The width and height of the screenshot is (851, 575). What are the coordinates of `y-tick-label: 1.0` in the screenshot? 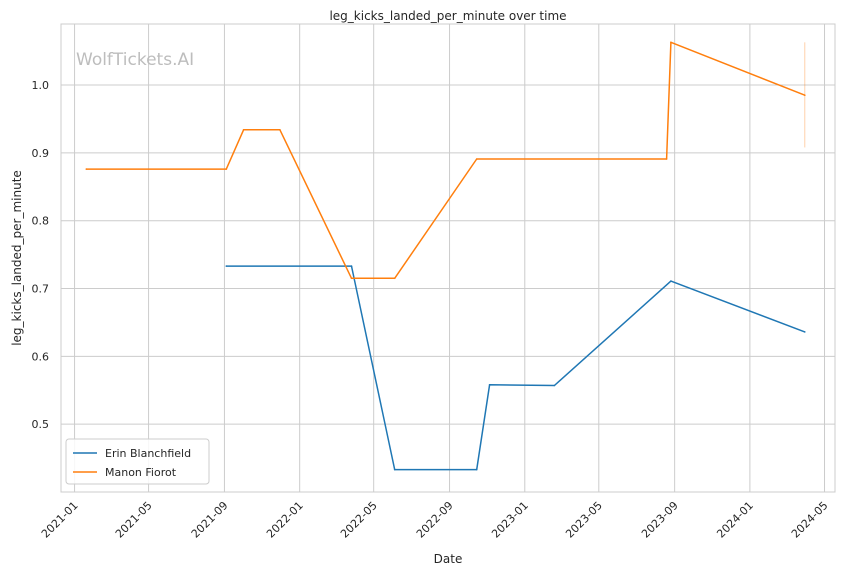 It's located at (41, 85).